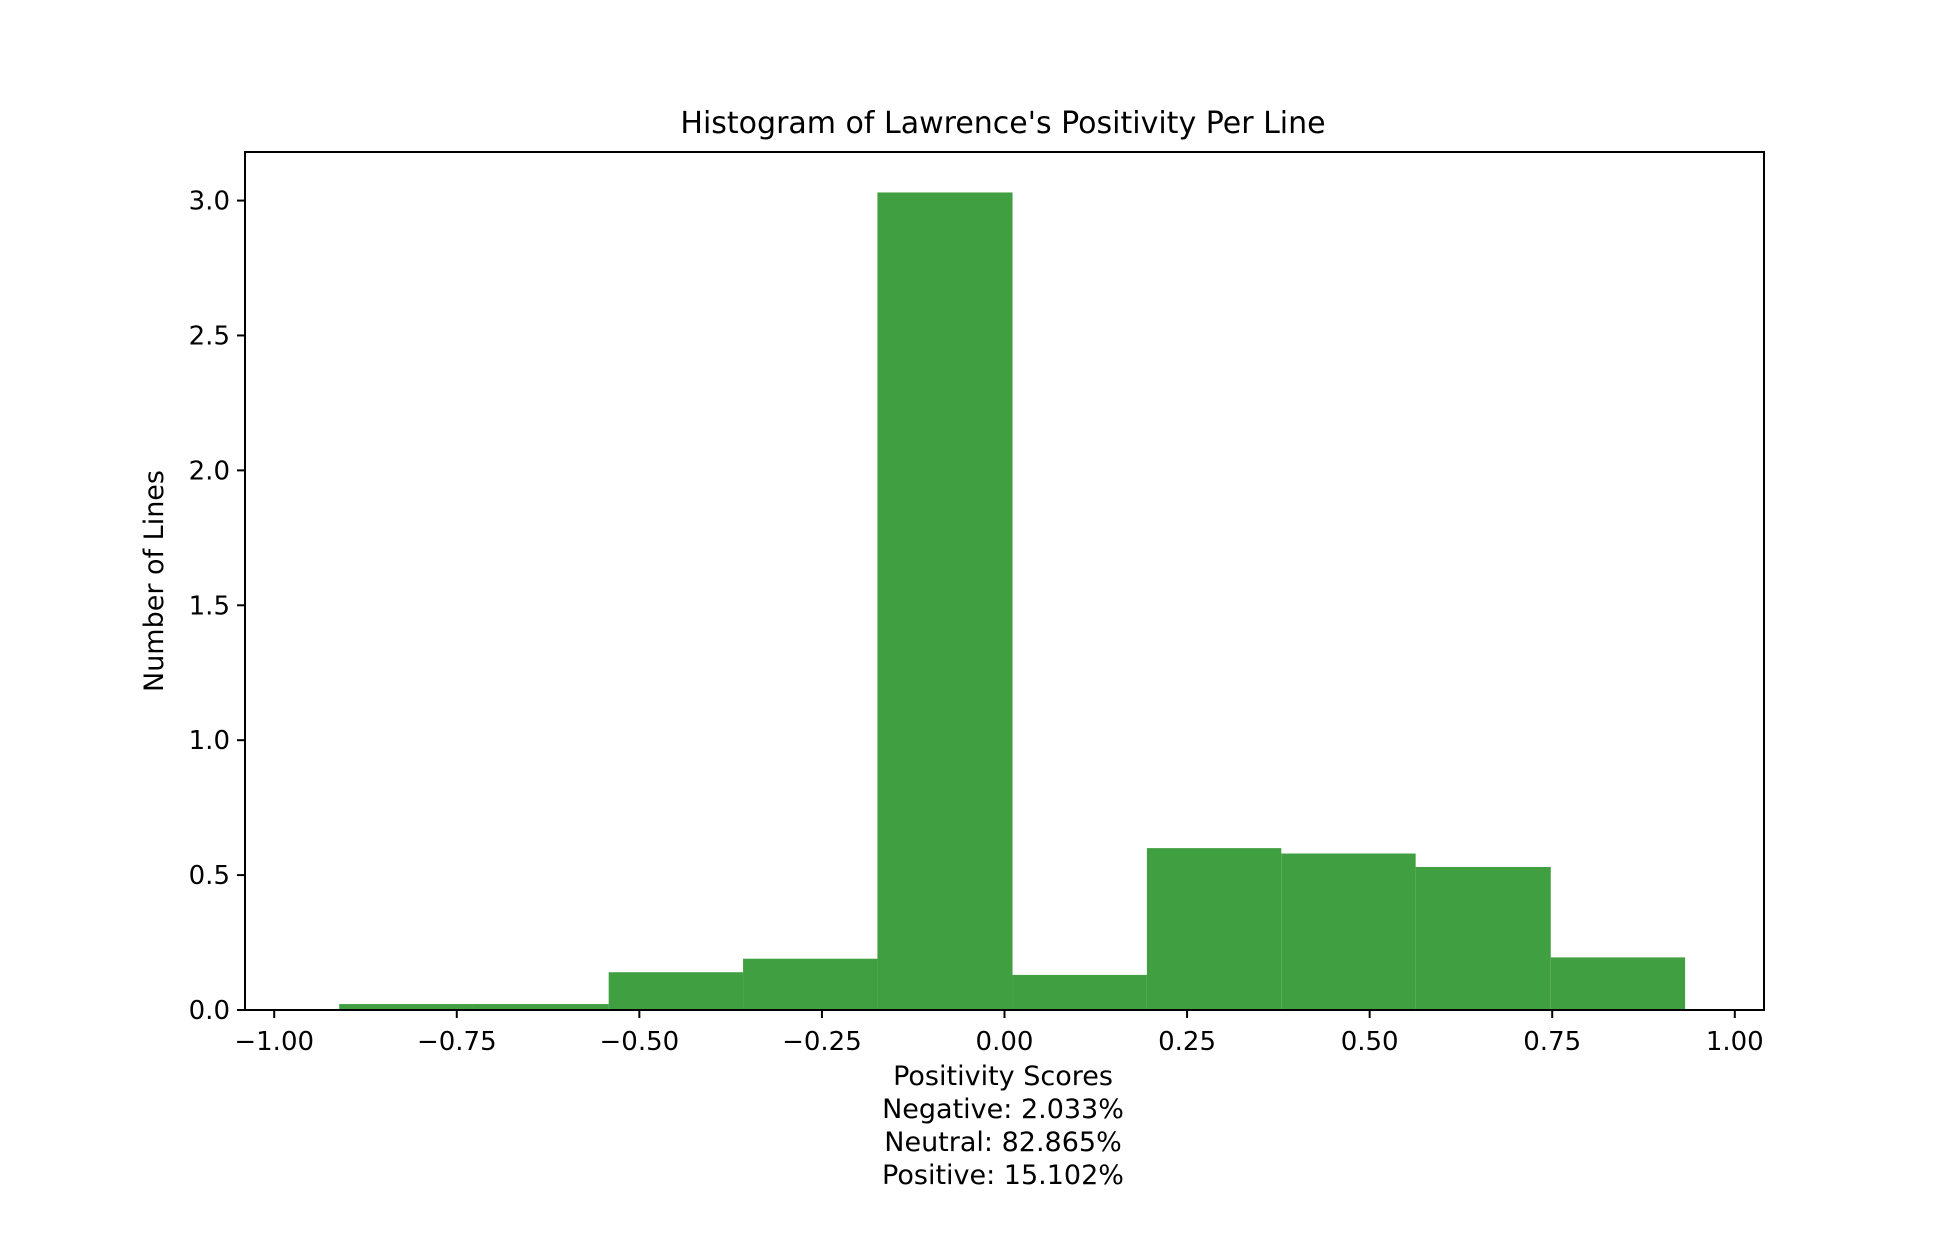  What do you see at coordinates (457, 1042) in the screenshot?
I see `x-tick-label: −0.75` at bounding box center [457, 1042].